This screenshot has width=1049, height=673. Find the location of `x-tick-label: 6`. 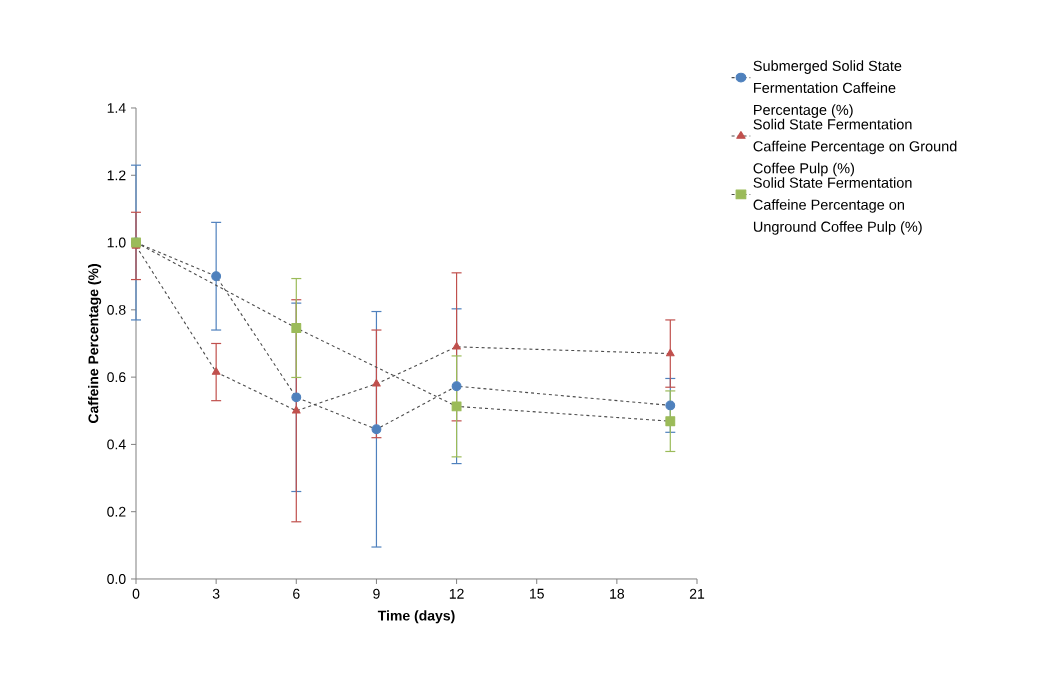

x-tick-label: 6 is located at coordinates (296, 593).